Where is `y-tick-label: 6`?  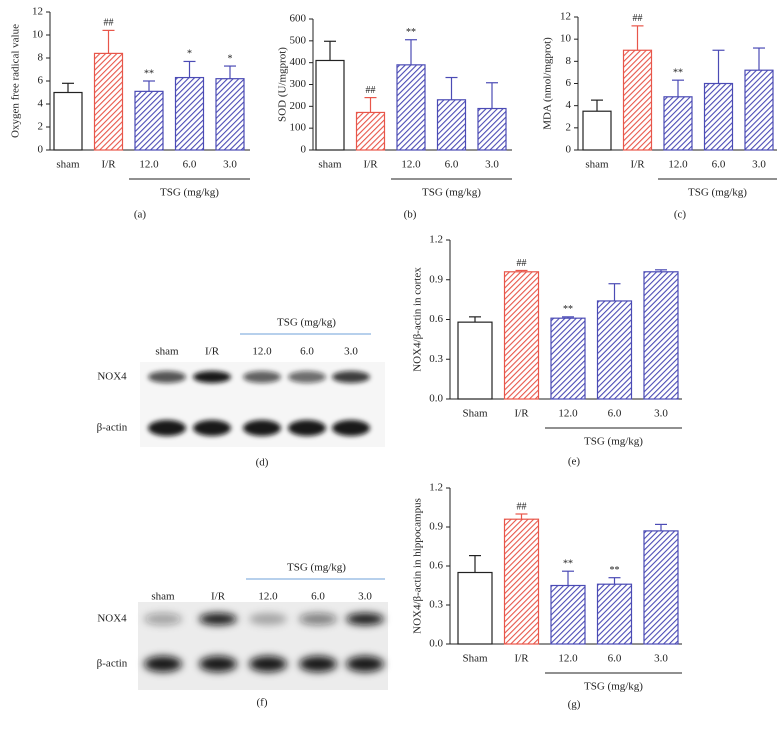 y-tick-label: 6 is located at coordinates (569, 83).